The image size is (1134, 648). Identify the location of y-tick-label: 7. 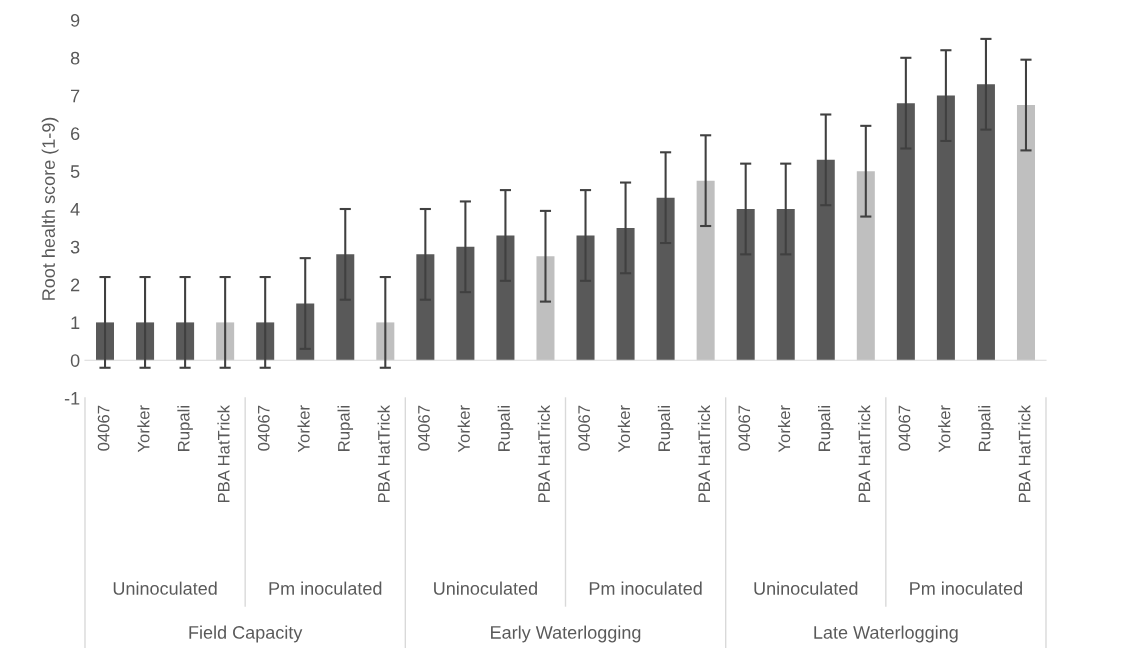
(75, 96).